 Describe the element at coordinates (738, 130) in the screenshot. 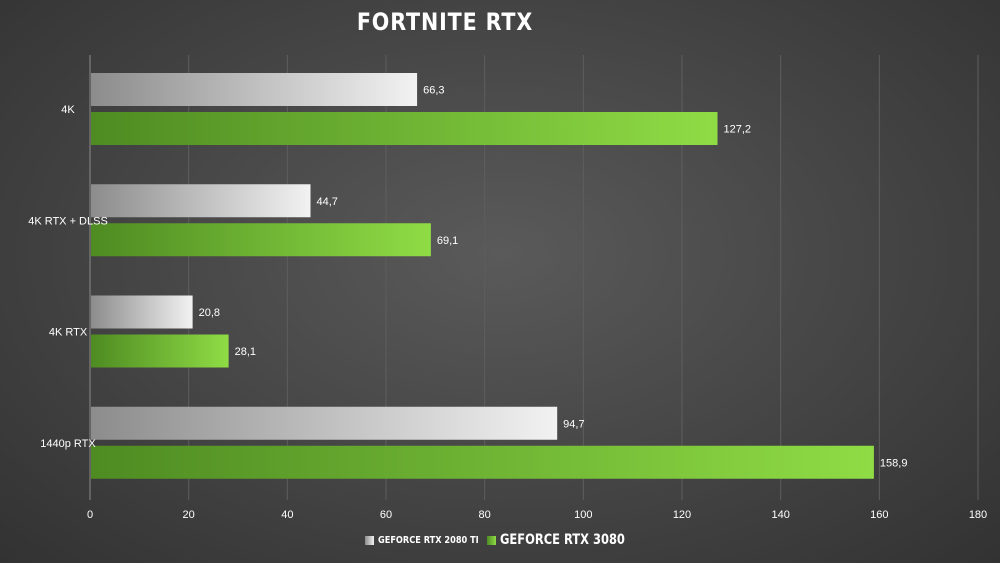

I see `data-label: 127,2` at that location.